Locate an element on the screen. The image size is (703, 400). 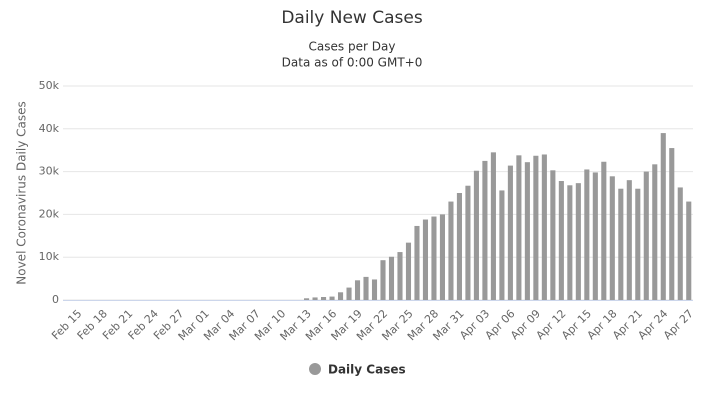
y-tick-label: 30k is located at coordinates (49, 171).